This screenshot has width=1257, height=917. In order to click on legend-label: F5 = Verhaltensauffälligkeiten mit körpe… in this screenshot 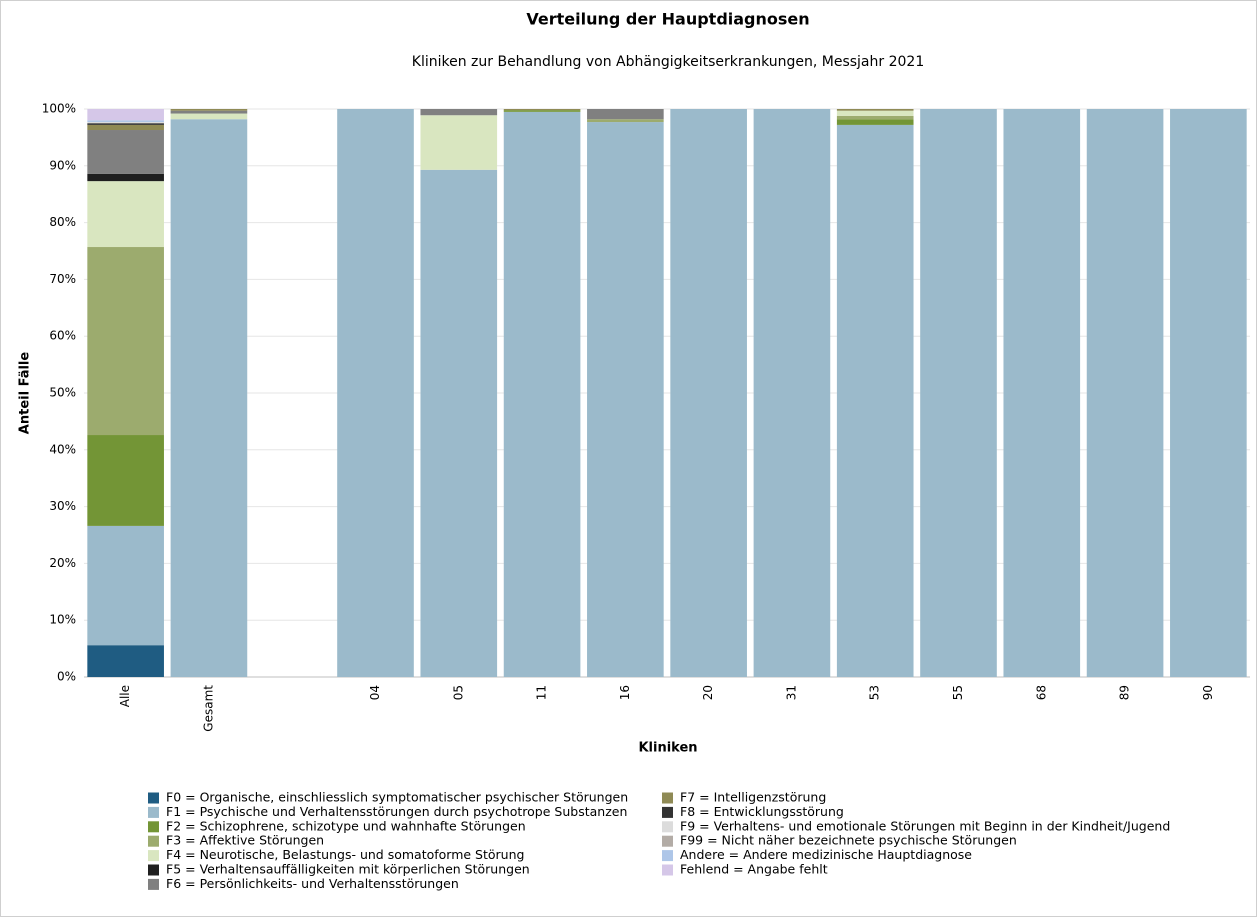, I will do `click(348, 869)`.